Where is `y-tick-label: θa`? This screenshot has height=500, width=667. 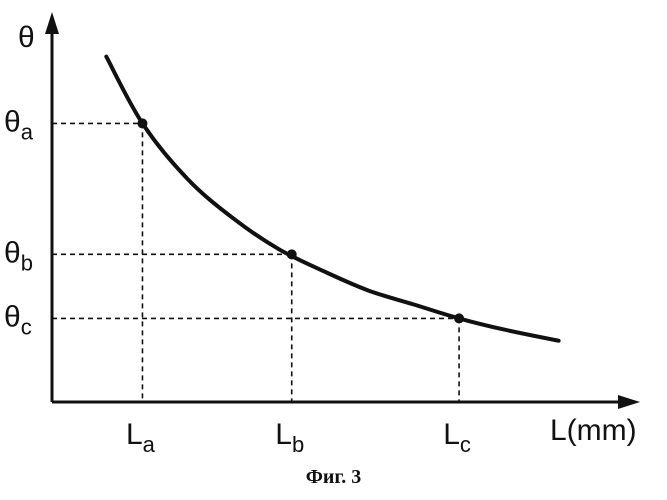 y-tick-label: θa is located at coordinates (19, 124).